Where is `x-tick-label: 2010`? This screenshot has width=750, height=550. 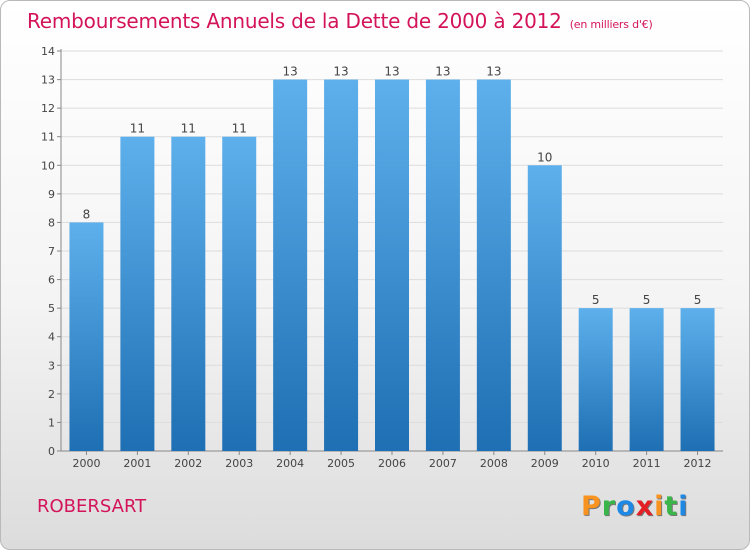
x-tick-label: 2010 is located at coordinates (596, 463).